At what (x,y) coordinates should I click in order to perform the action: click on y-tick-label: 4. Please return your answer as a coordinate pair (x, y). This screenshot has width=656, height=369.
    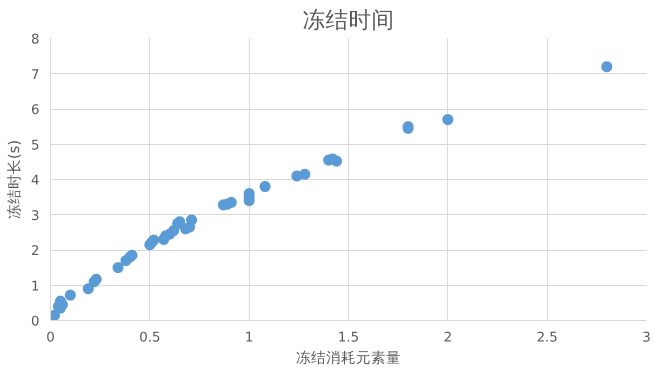
    Looking at the image, I should click on (35, 181).